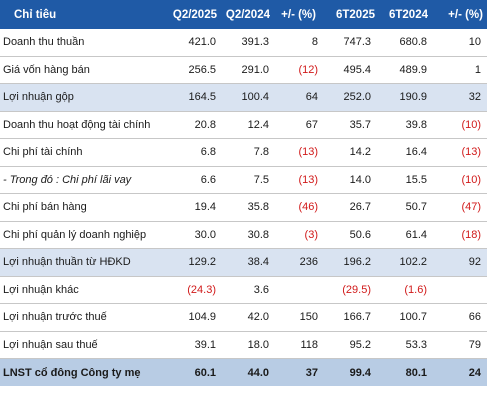 Image resolution: width=487 pixels, height=400 pixels. I want to click on q2-2025-value: 421.0, so click(194, 43).